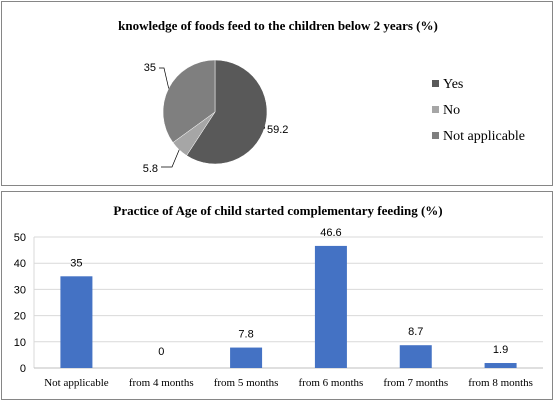 Image resolution: width=555 pixels, height=402 pixels. What do you see at coordinates (277, 130) in the screenshot?
I see `pie-label-yes: 59.2` at bounding box center [277, 130].